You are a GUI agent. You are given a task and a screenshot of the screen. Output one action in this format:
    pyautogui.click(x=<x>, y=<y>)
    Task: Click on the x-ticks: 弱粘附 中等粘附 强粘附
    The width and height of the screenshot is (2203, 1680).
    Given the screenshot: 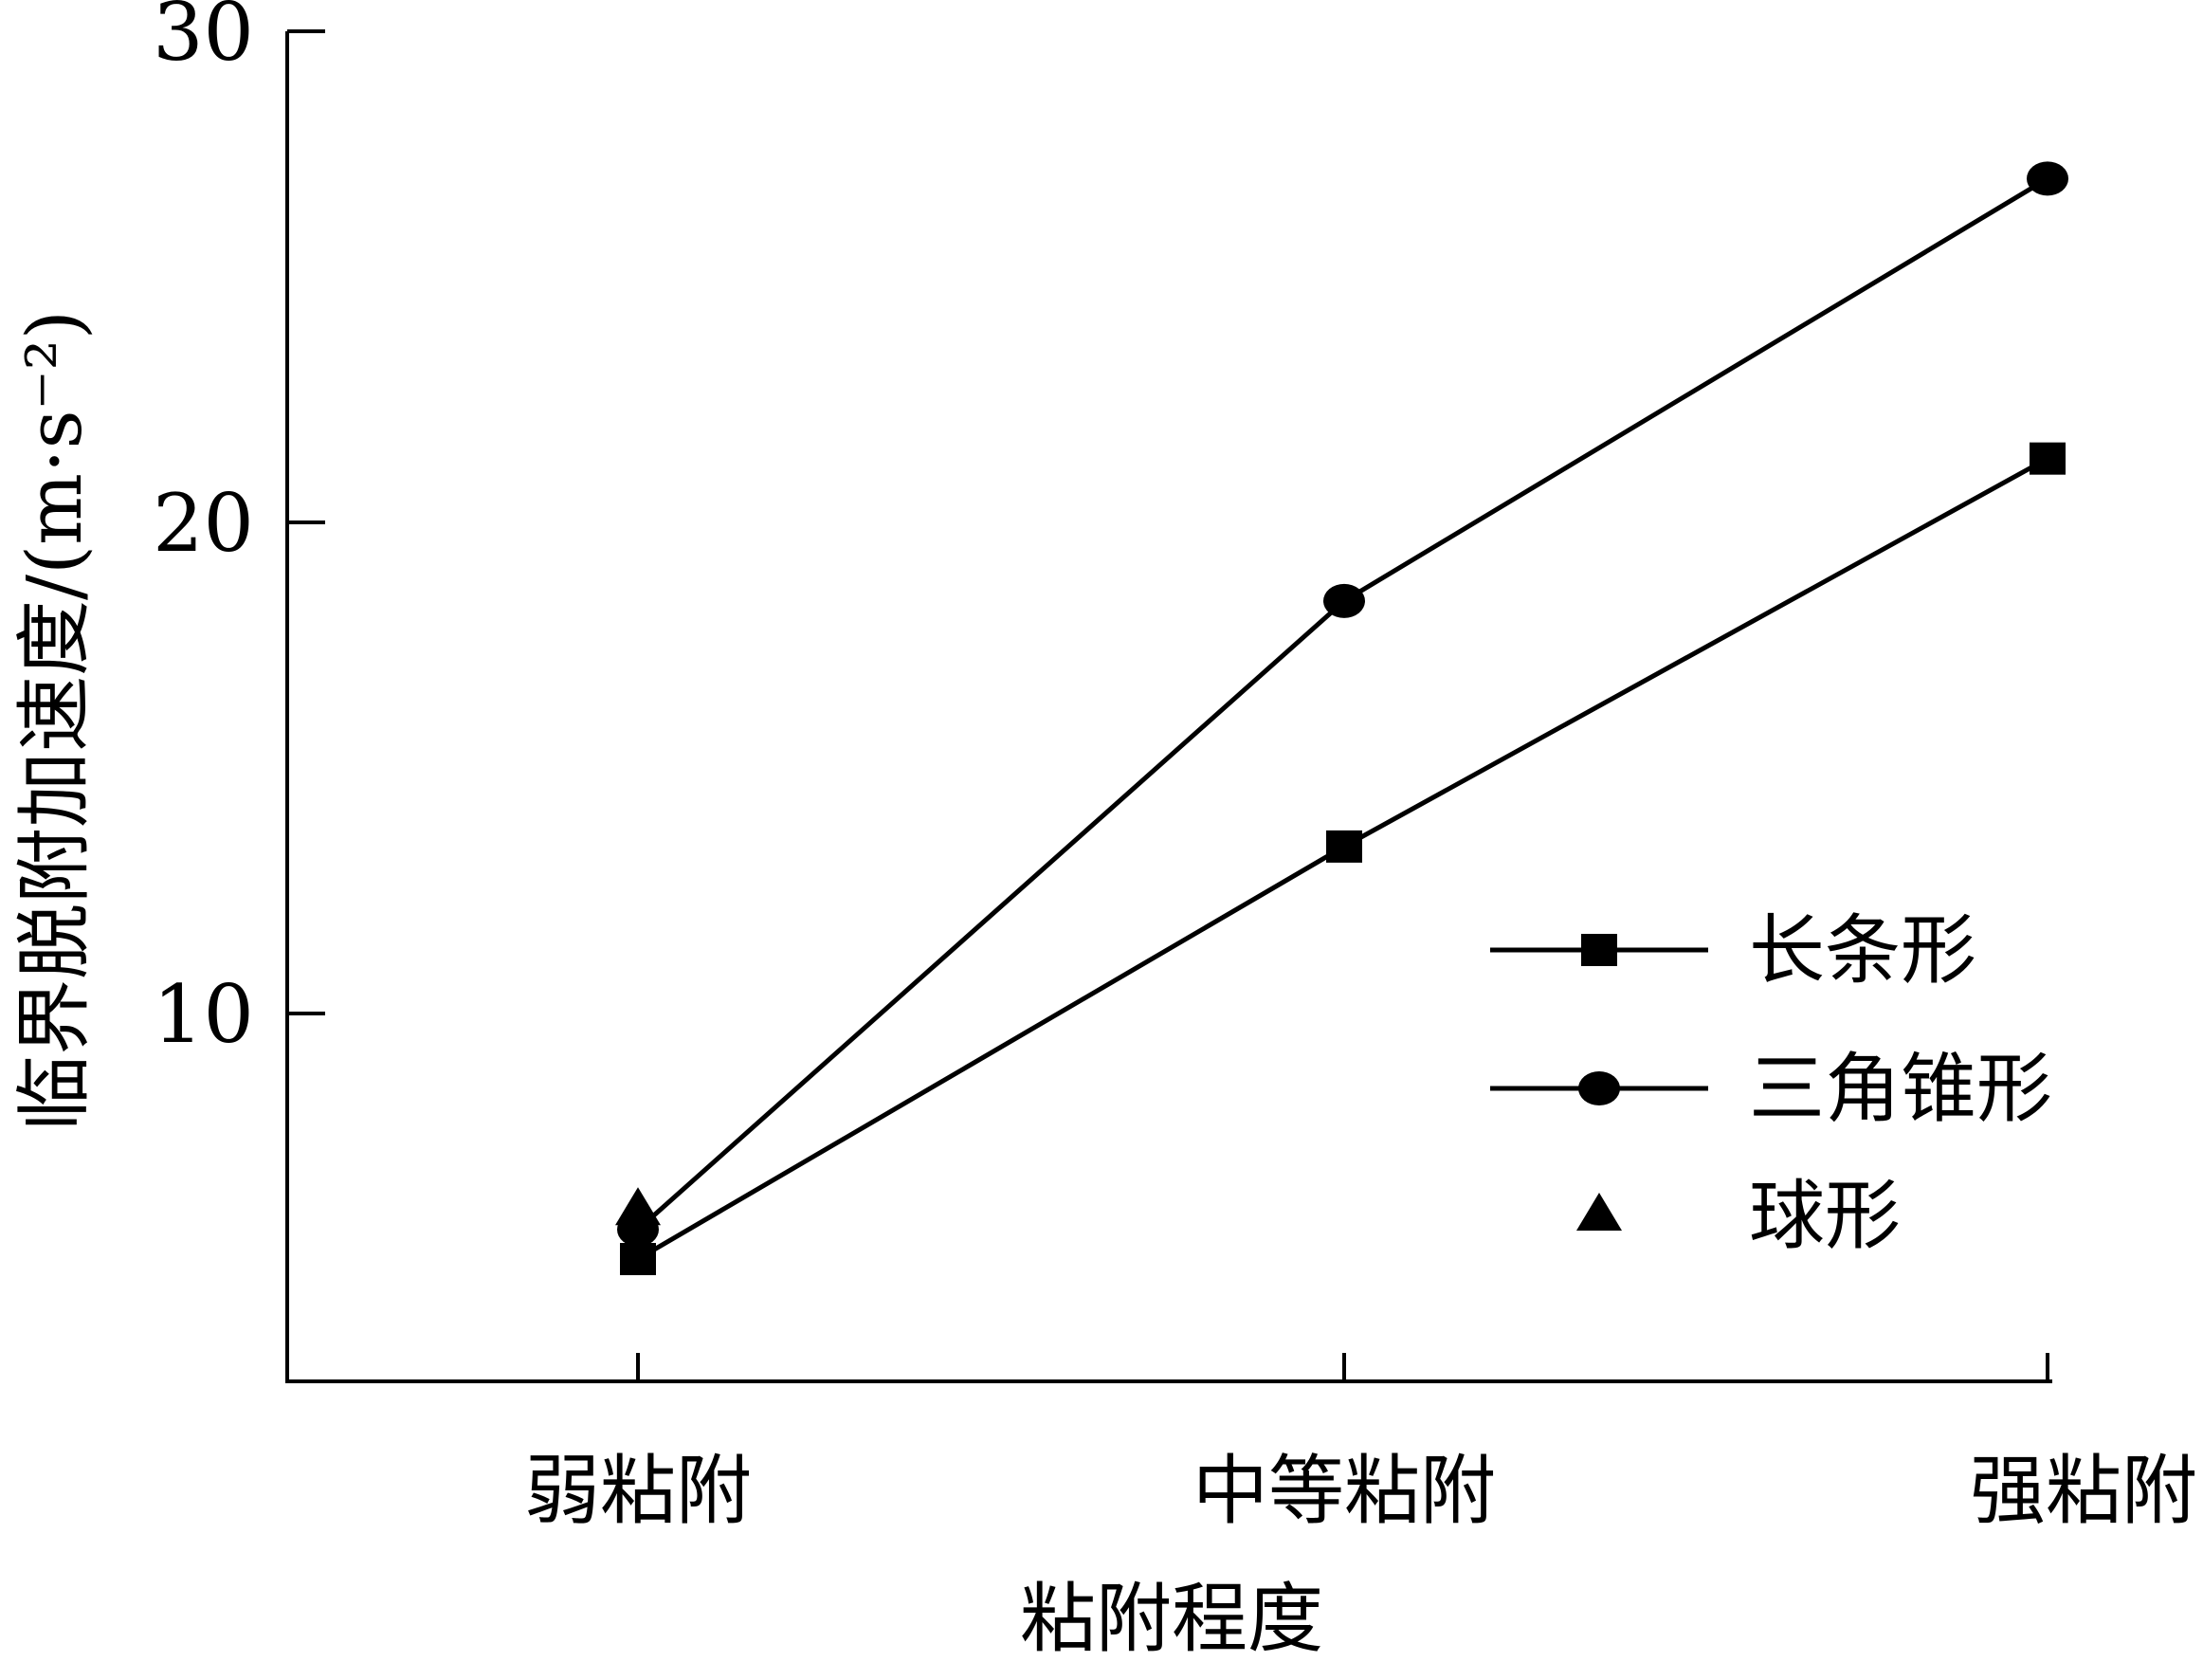 What is the action you would take?
    pyautogui.click(x=1361, y=1444)
    